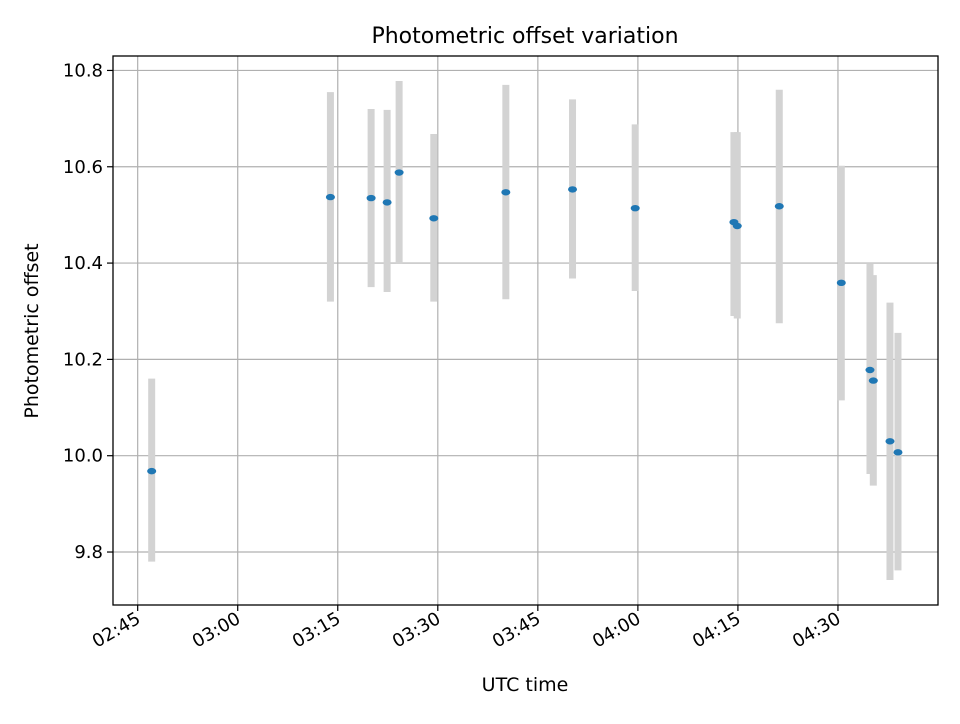 The image size is (960, 724). Describe the element at coordinates (88, 552) in the screenshot. I see `y-tick-label: 9.8` at that location.